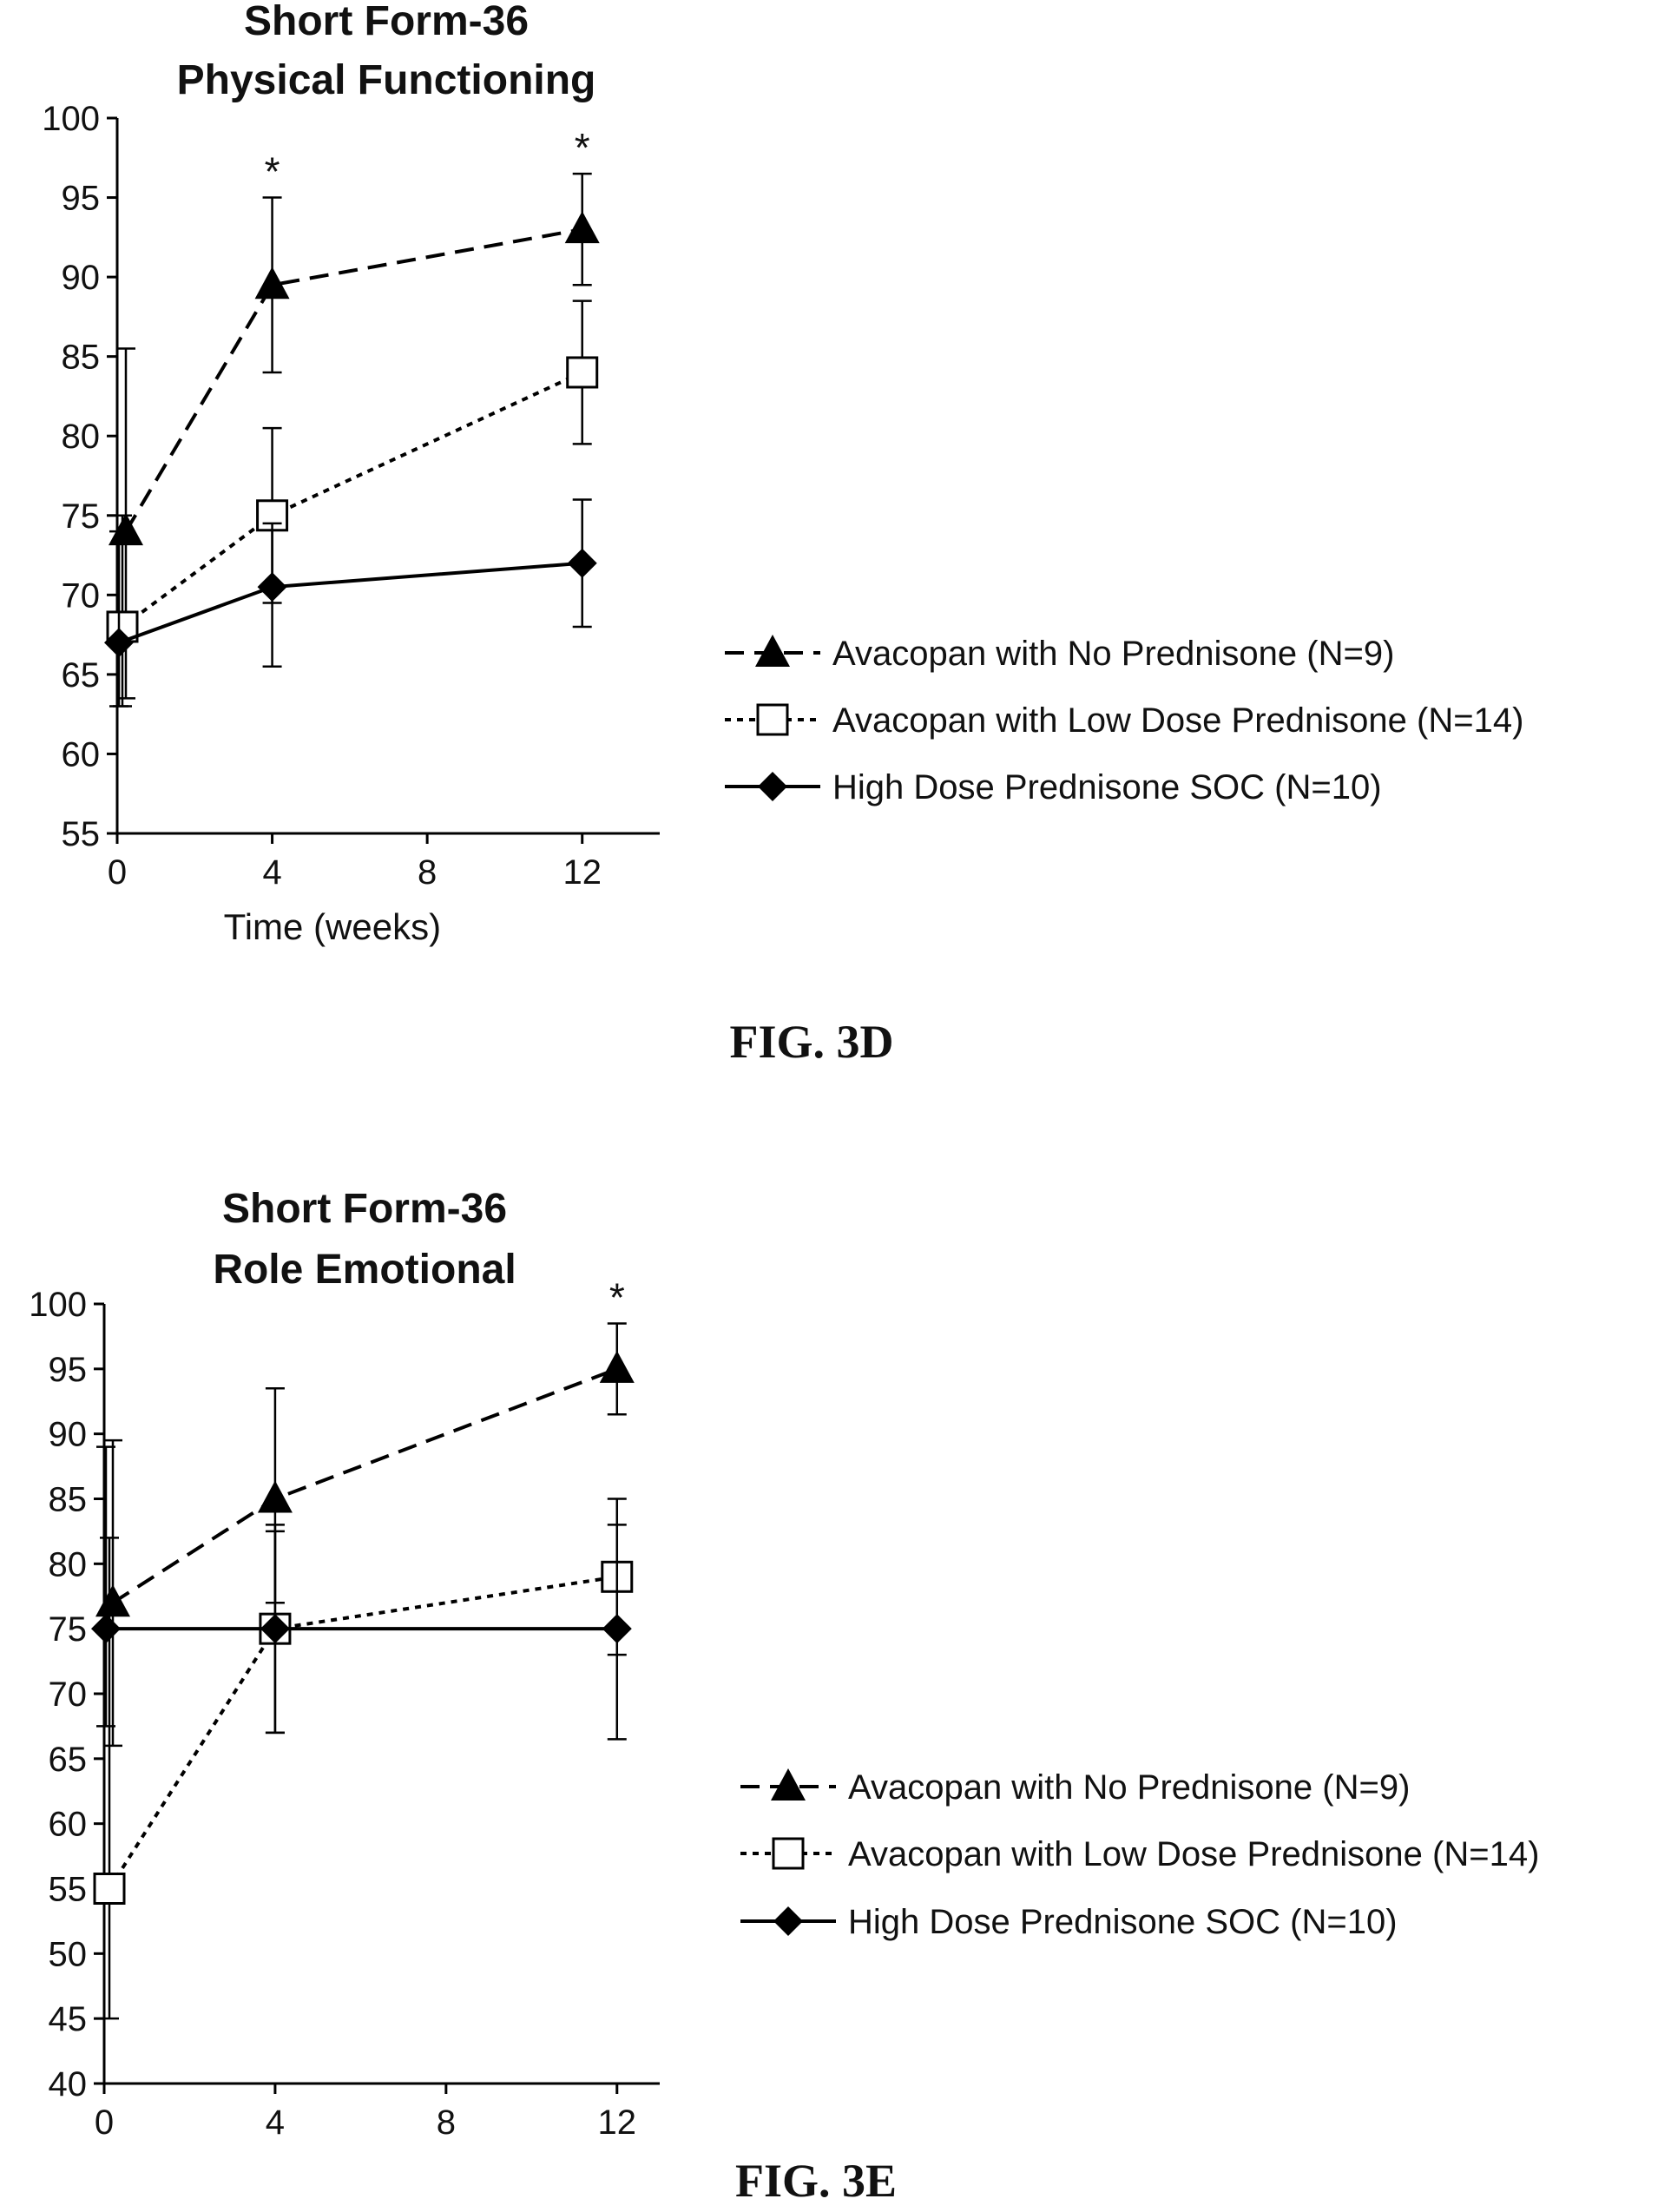 This screenshot has width=1671, height=2212. Describe the element at coordinates (68, 2019) in the screenshot. I see `y-tick-label: 45` at that location.